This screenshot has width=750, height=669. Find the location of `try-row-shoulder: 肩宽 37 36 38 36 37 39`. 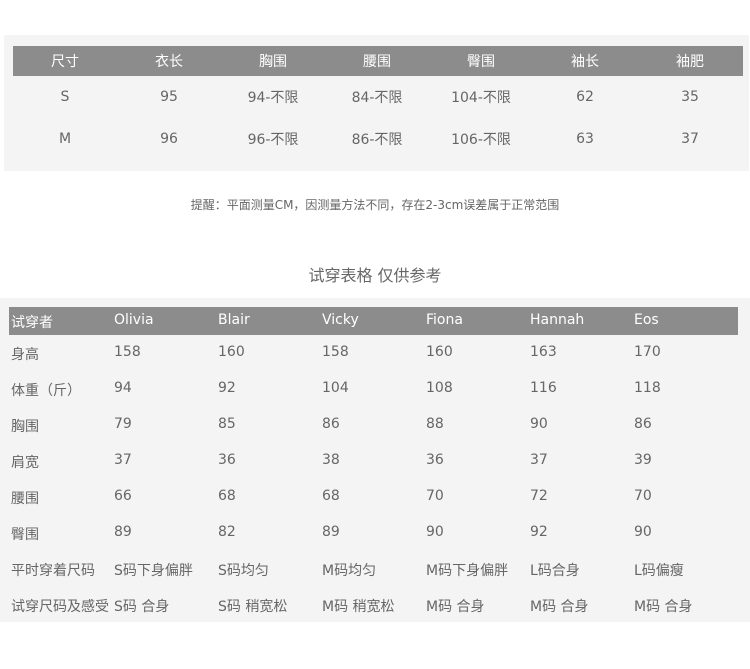

try-row-shoulder: 肩宽 37 36 38 36 37 39 is located at coordinates (375, 461).